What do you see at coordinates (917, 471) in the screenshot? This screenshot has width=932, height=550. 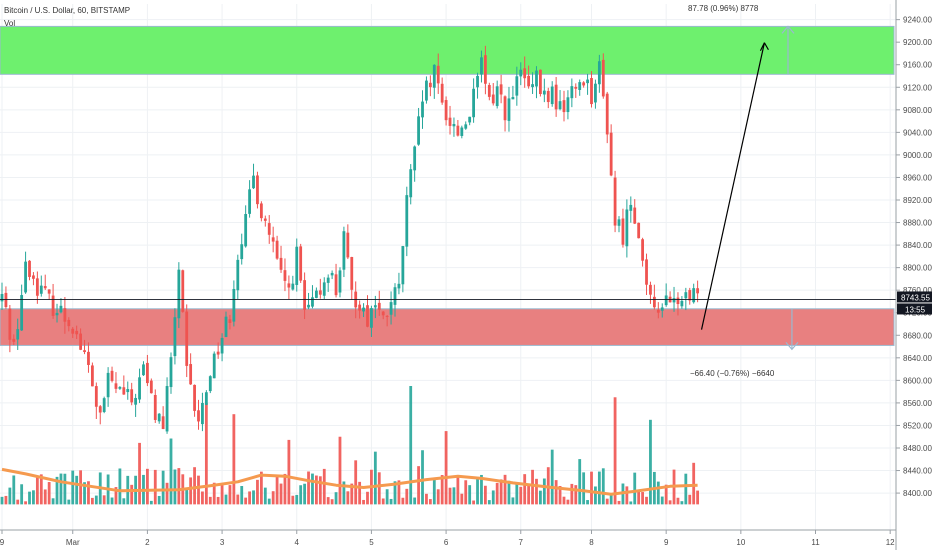 I see `y-tick-label: 8440.00` at bounding box center [917, 471].